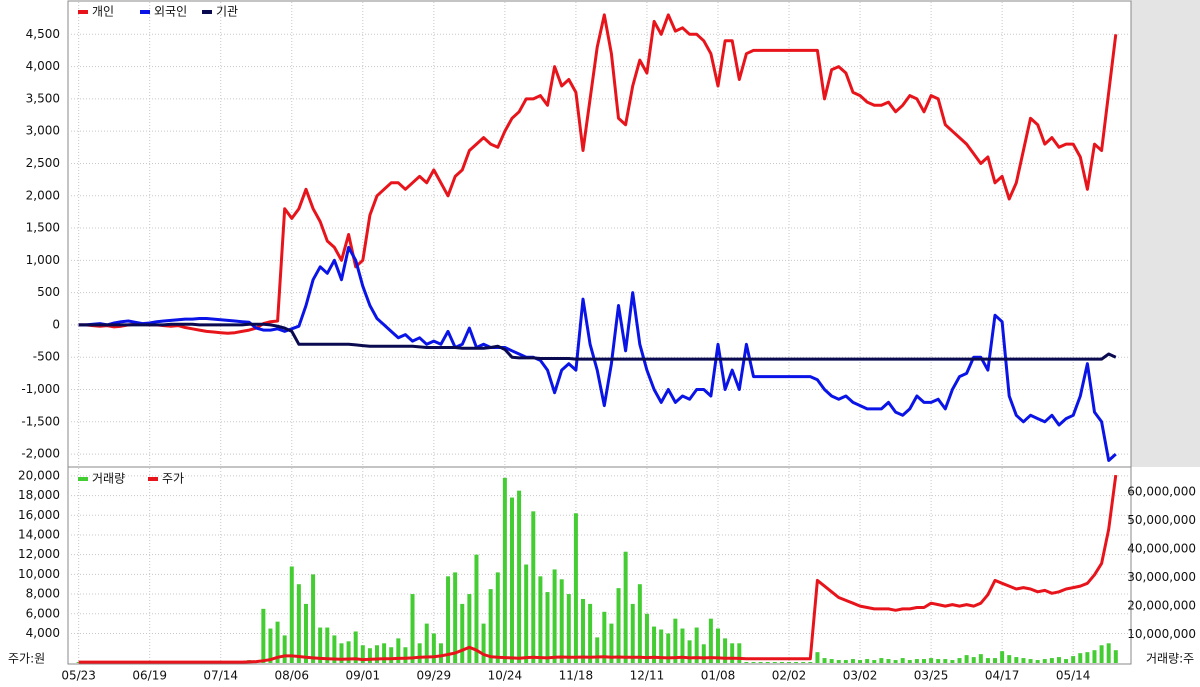 This screenshot has width=1200, height=687. What do you see at coordinates (39, 515) in the screenshot?
I see `y-tick-label: 16,000` at bounding box center [39, 515].